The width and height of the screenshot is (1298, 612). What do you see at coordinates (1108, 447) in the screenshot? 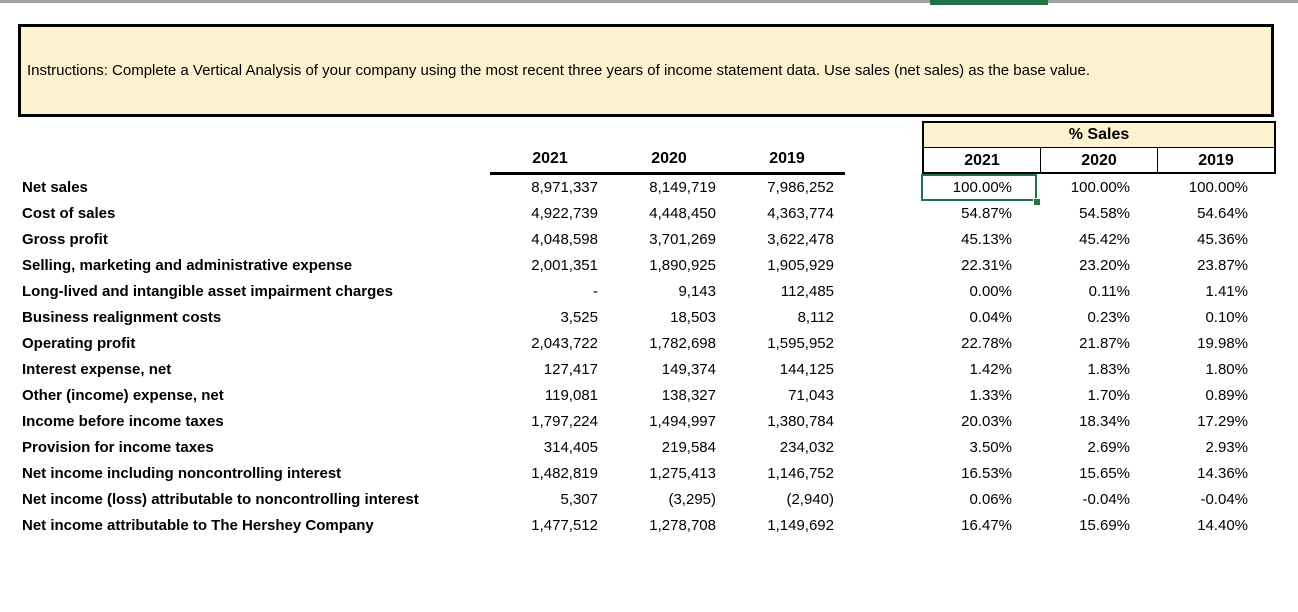
I see `pct-2020-cell: 2.69%` at bounding box center [1108, 447].